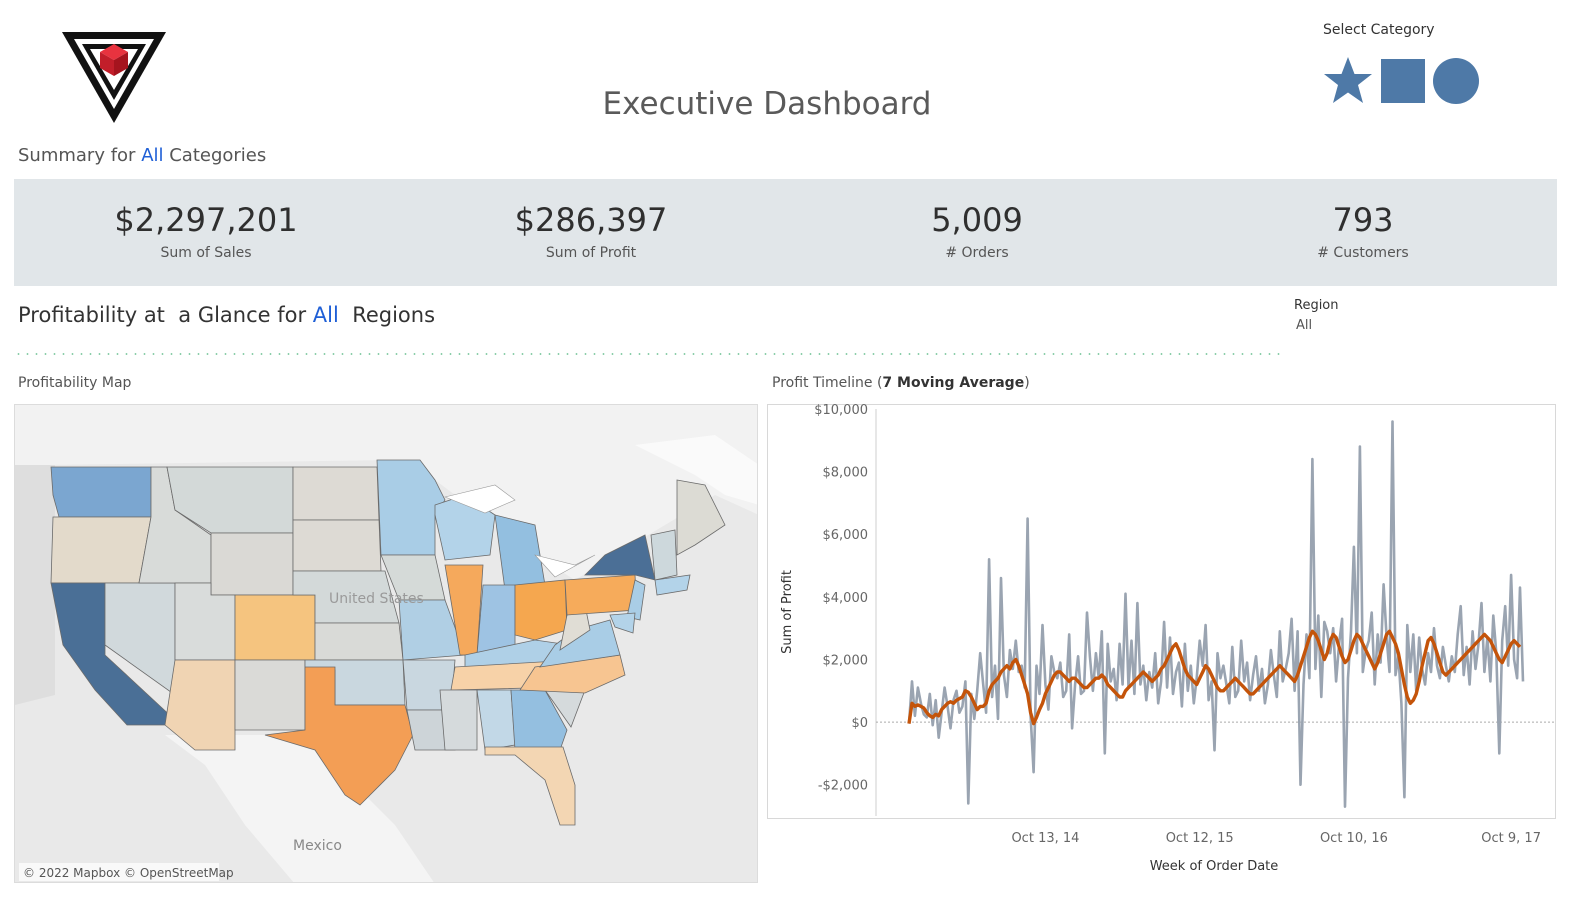 This screenshot has height=899, width=1574. Describe the element at coordinates (622, 623) in the screenshot. I see `state-maryland` at that location.